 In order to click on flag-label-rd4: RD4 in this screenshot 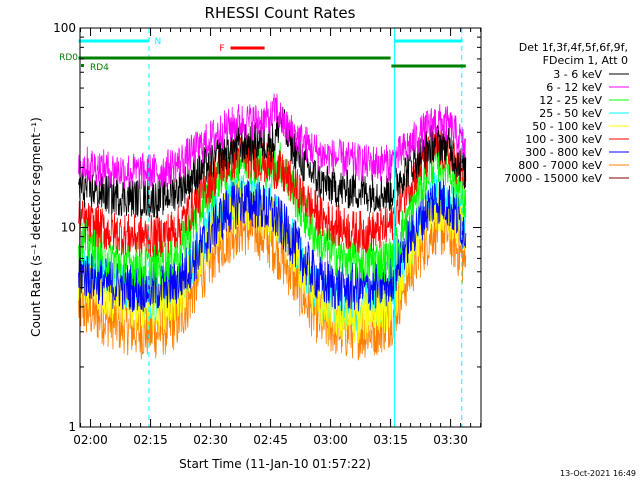, I will do `click(99, 68)`.